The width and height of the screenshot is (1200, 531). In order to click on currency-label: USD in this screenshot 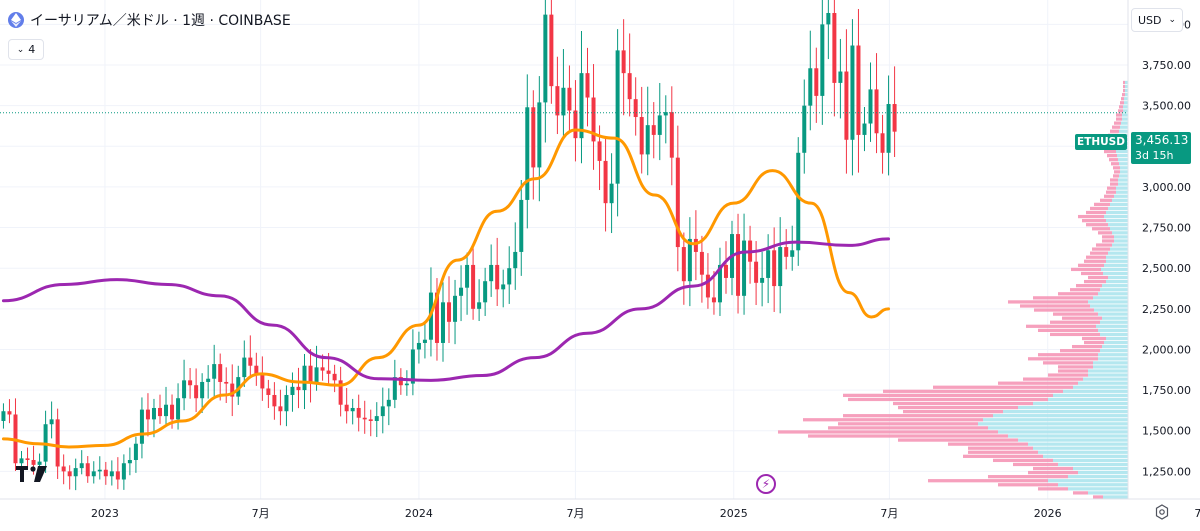, I will do `click(1150, 20)`.